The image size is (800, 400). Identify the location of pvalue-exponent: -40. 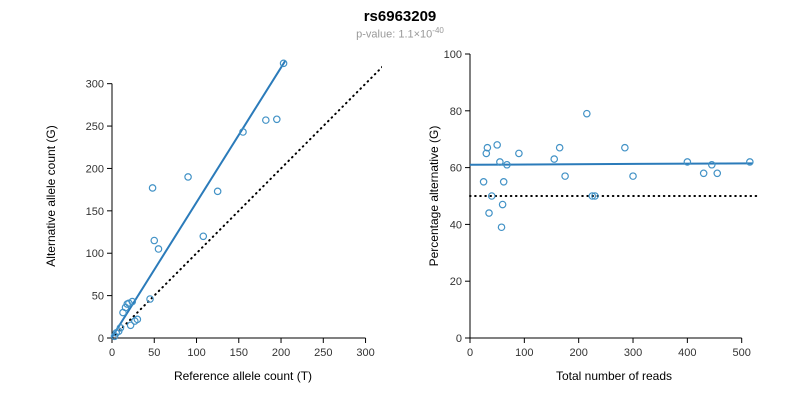
(438, 30).